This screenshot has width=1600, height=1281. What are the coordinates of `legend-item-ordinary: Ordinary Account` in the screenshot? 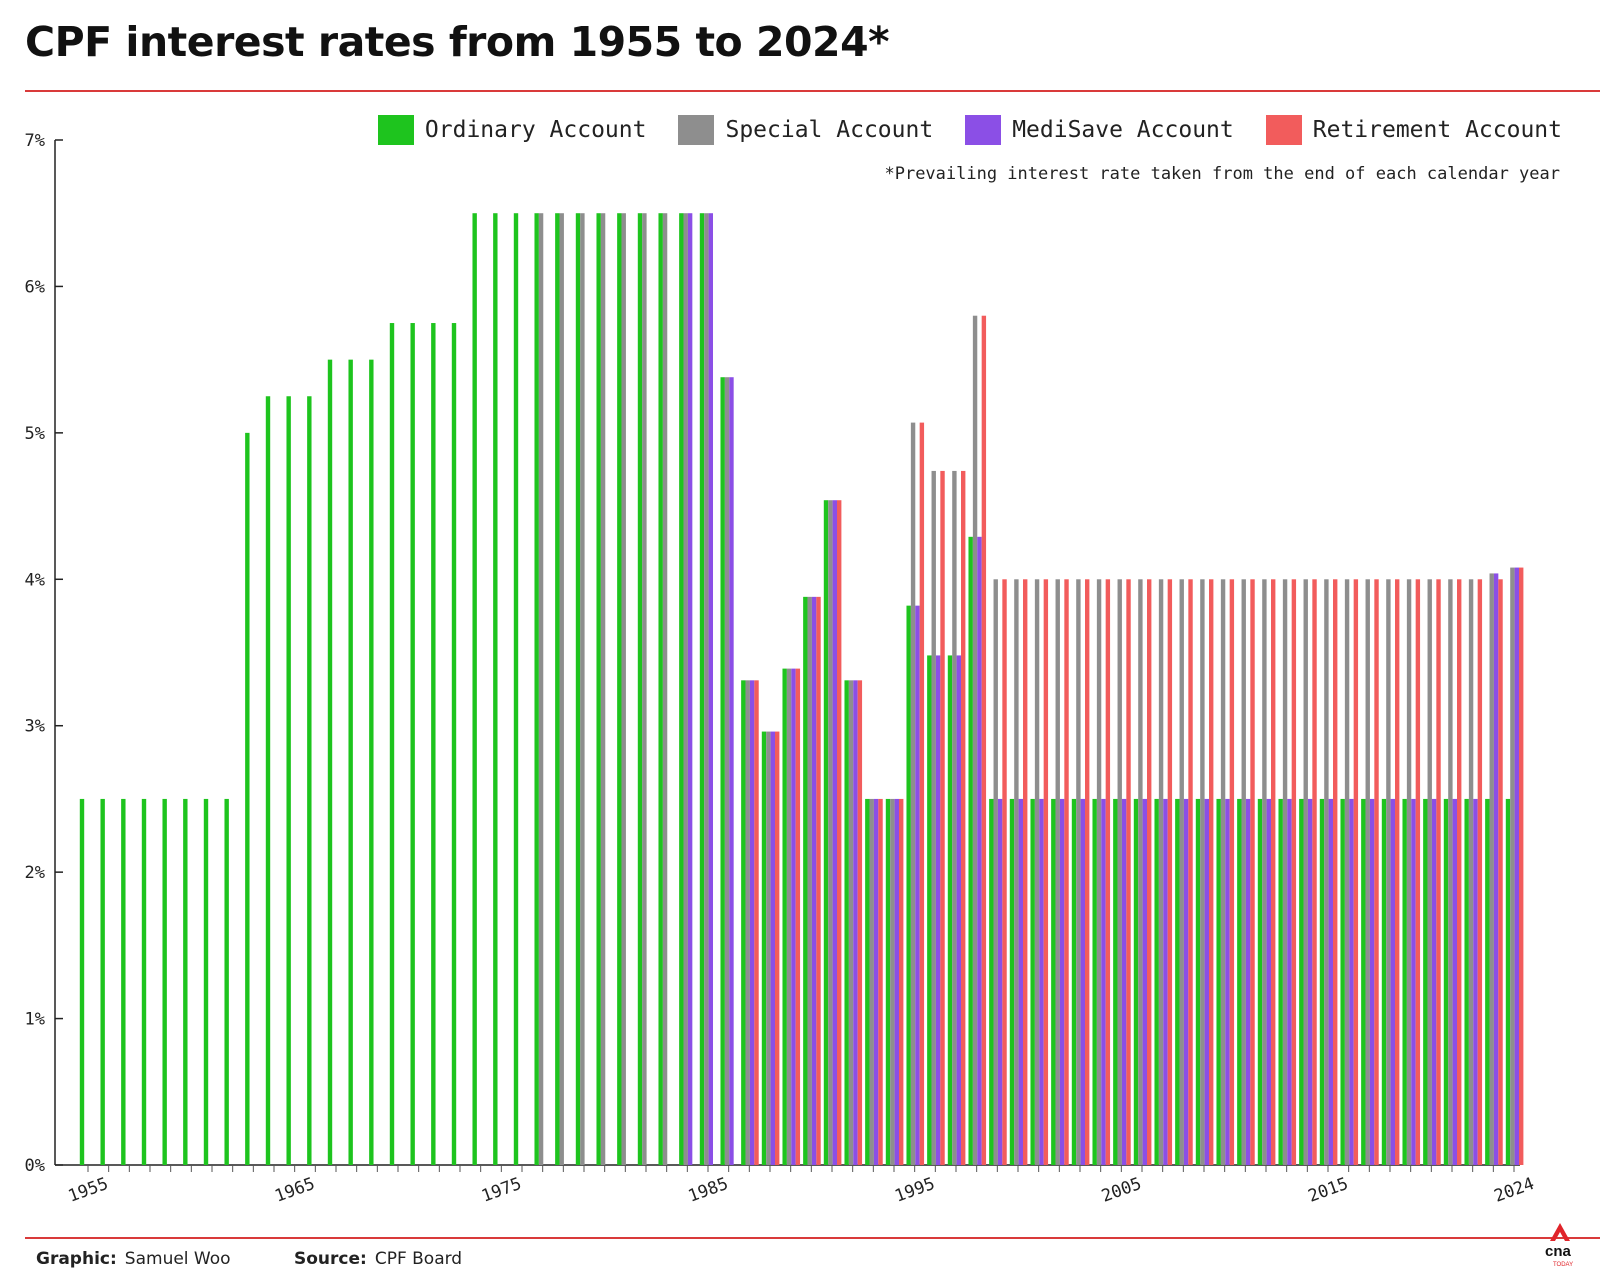 It's located at (512, 130).